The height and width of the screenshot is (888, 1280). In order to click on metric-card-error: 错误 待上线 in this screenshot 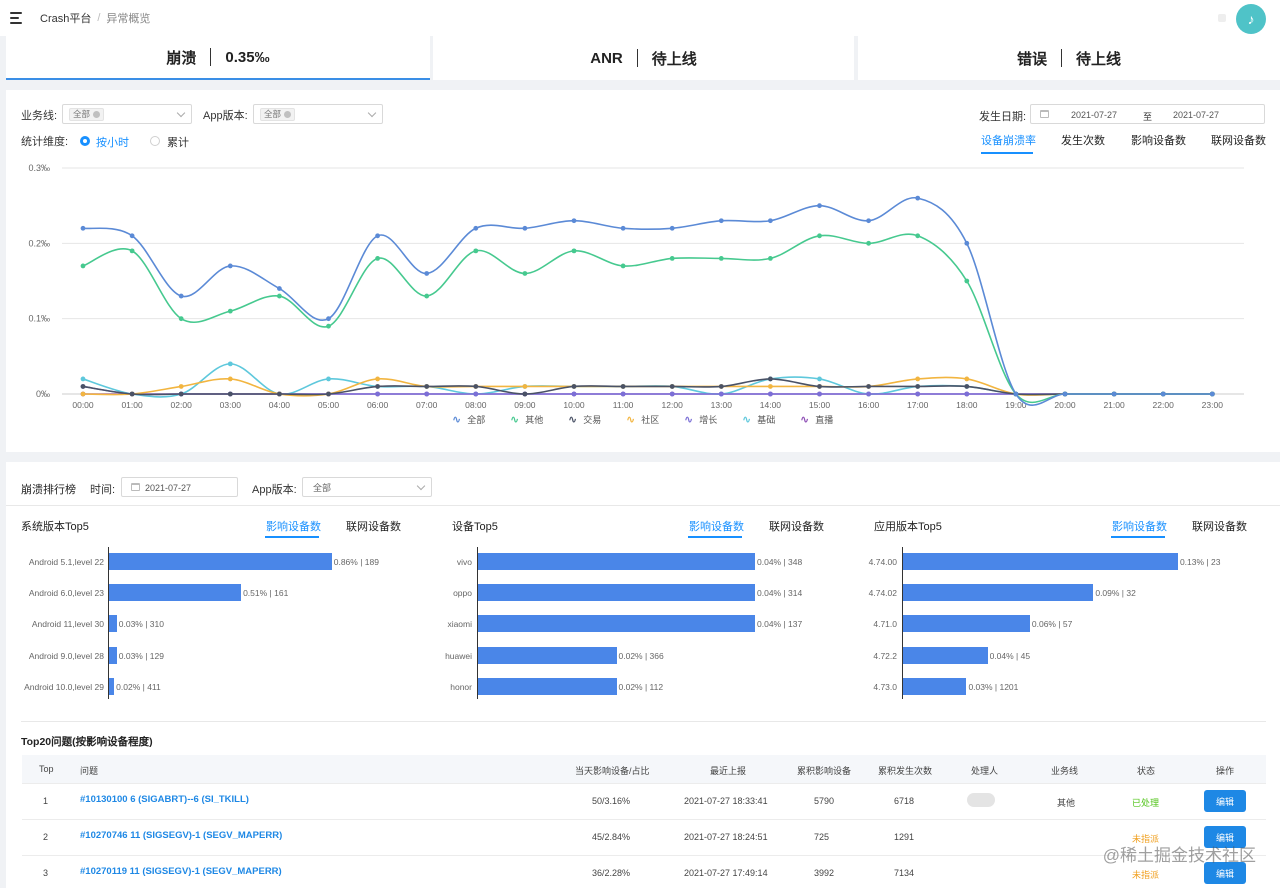, I will do `click(1069, 58)`.